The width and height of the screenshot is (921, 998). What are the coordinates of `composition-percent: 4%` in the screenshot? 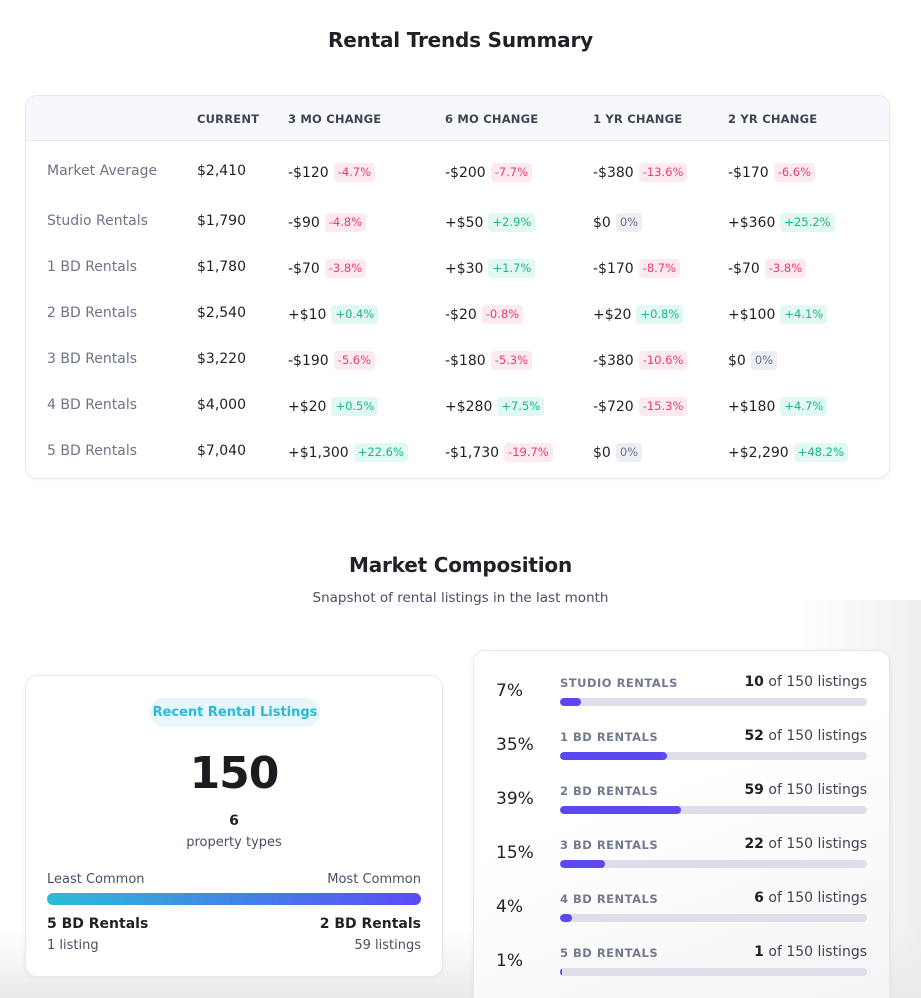 It's located at (509, 907).